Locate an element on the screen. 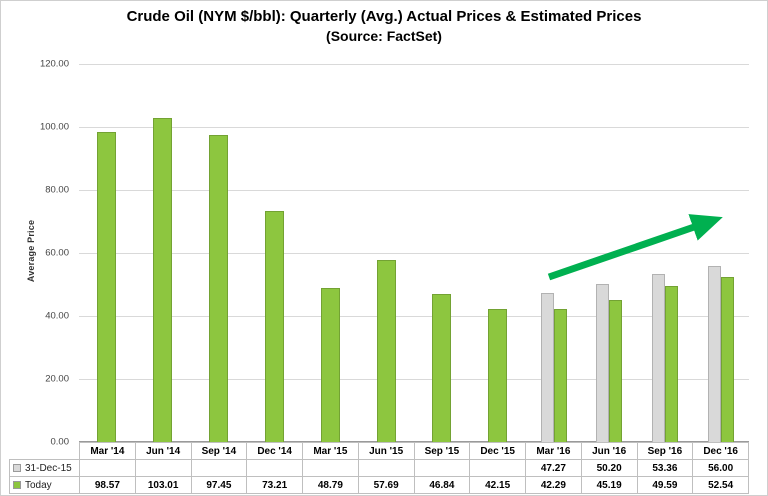 This screenshot has width=768, height=496. category-cell: Jun '16 is located at coordinates (609, 451).